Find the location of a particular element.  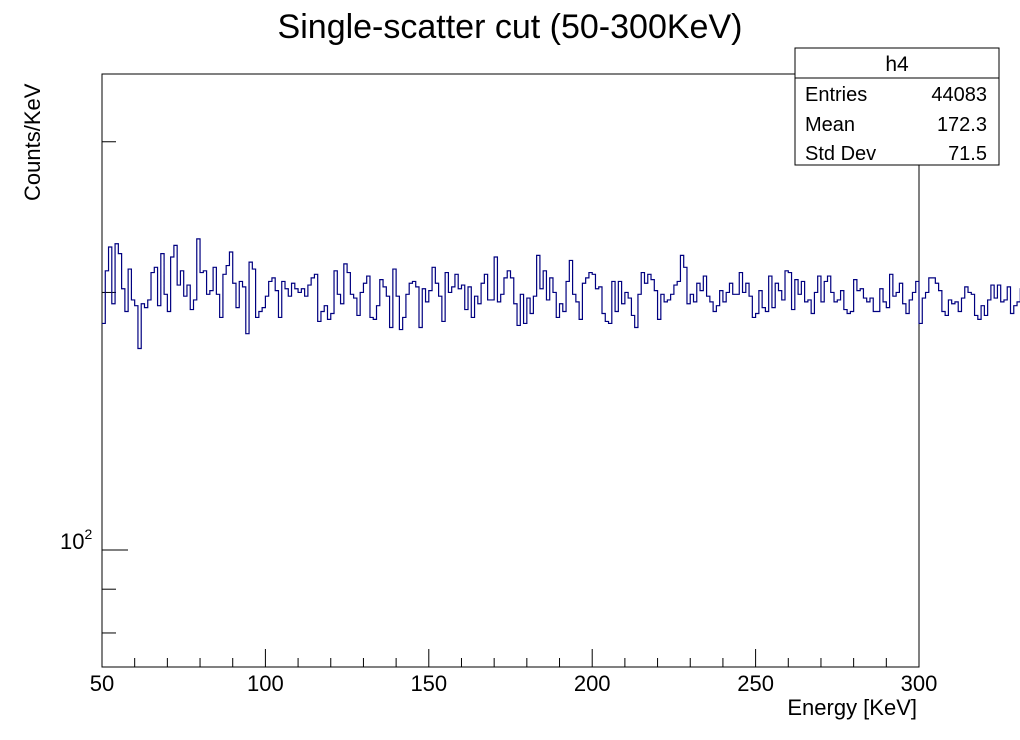

x-tick-label-100: 100 is located at coordinates (265, 683).